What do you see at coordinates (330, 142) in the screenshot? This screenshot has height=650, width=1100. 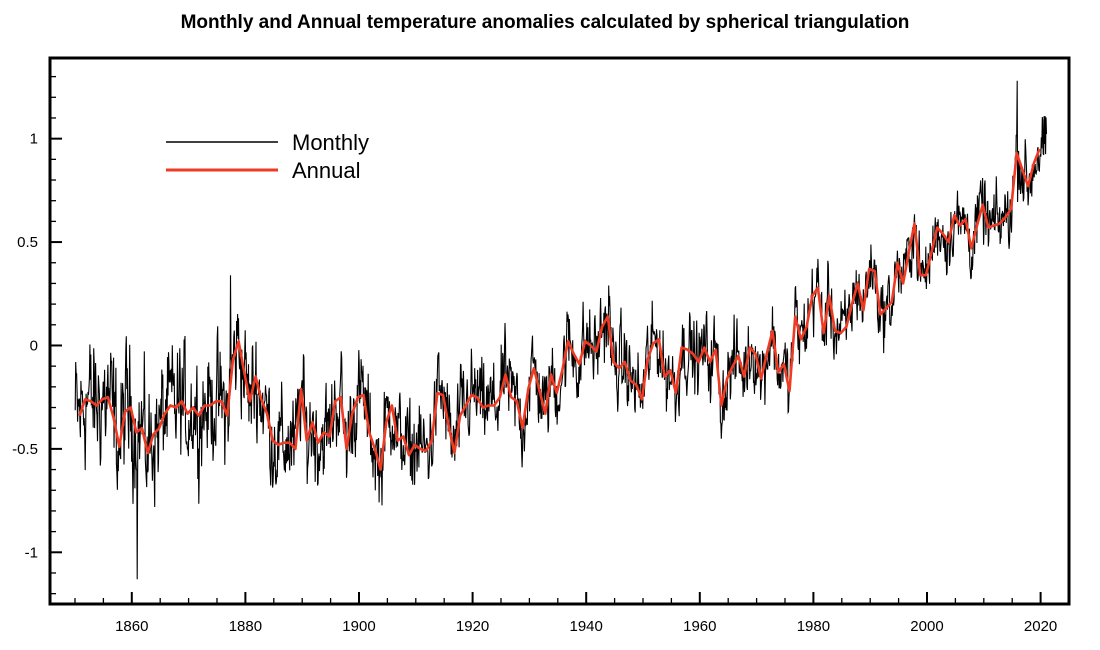 I see `legend-label-monthly: Monthly` at bounding box center [330, 142].